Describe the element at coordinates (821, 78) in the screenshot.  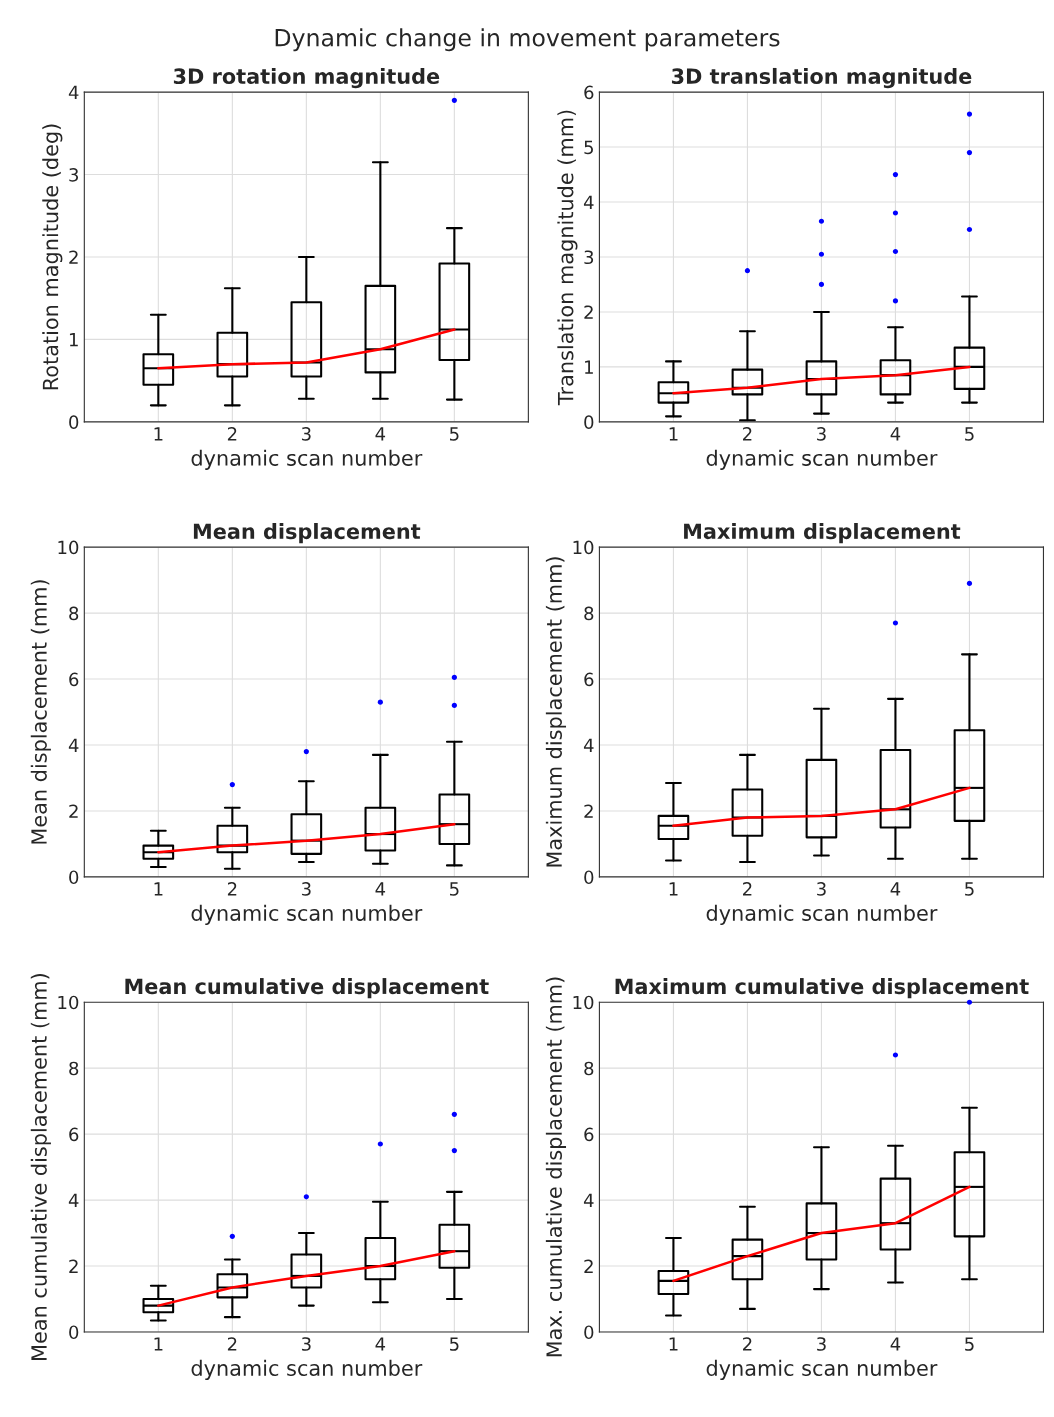
I see `chart-title: 3D translation magnitude` at that location.